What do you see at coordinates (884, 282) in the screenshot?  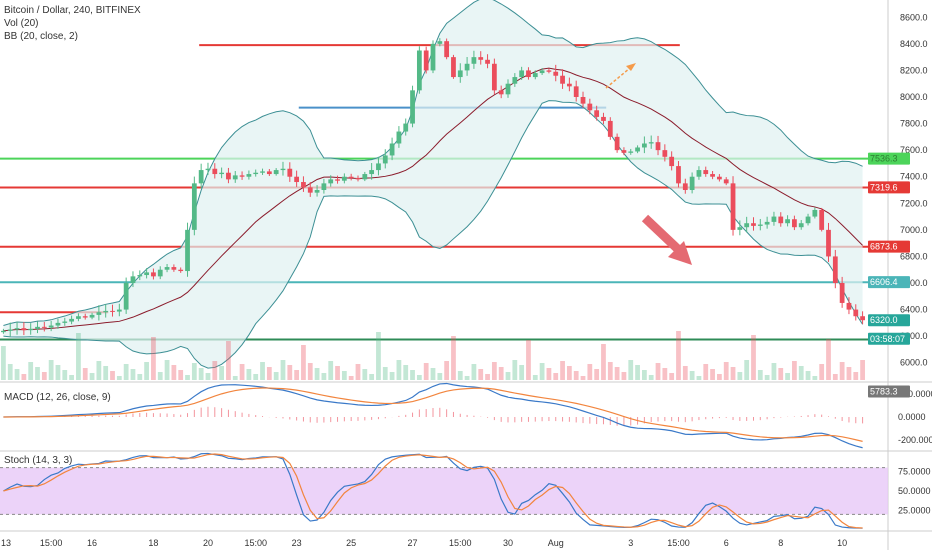 I see `price-tag-label: 6606.4` at bounding box center [884, 282].